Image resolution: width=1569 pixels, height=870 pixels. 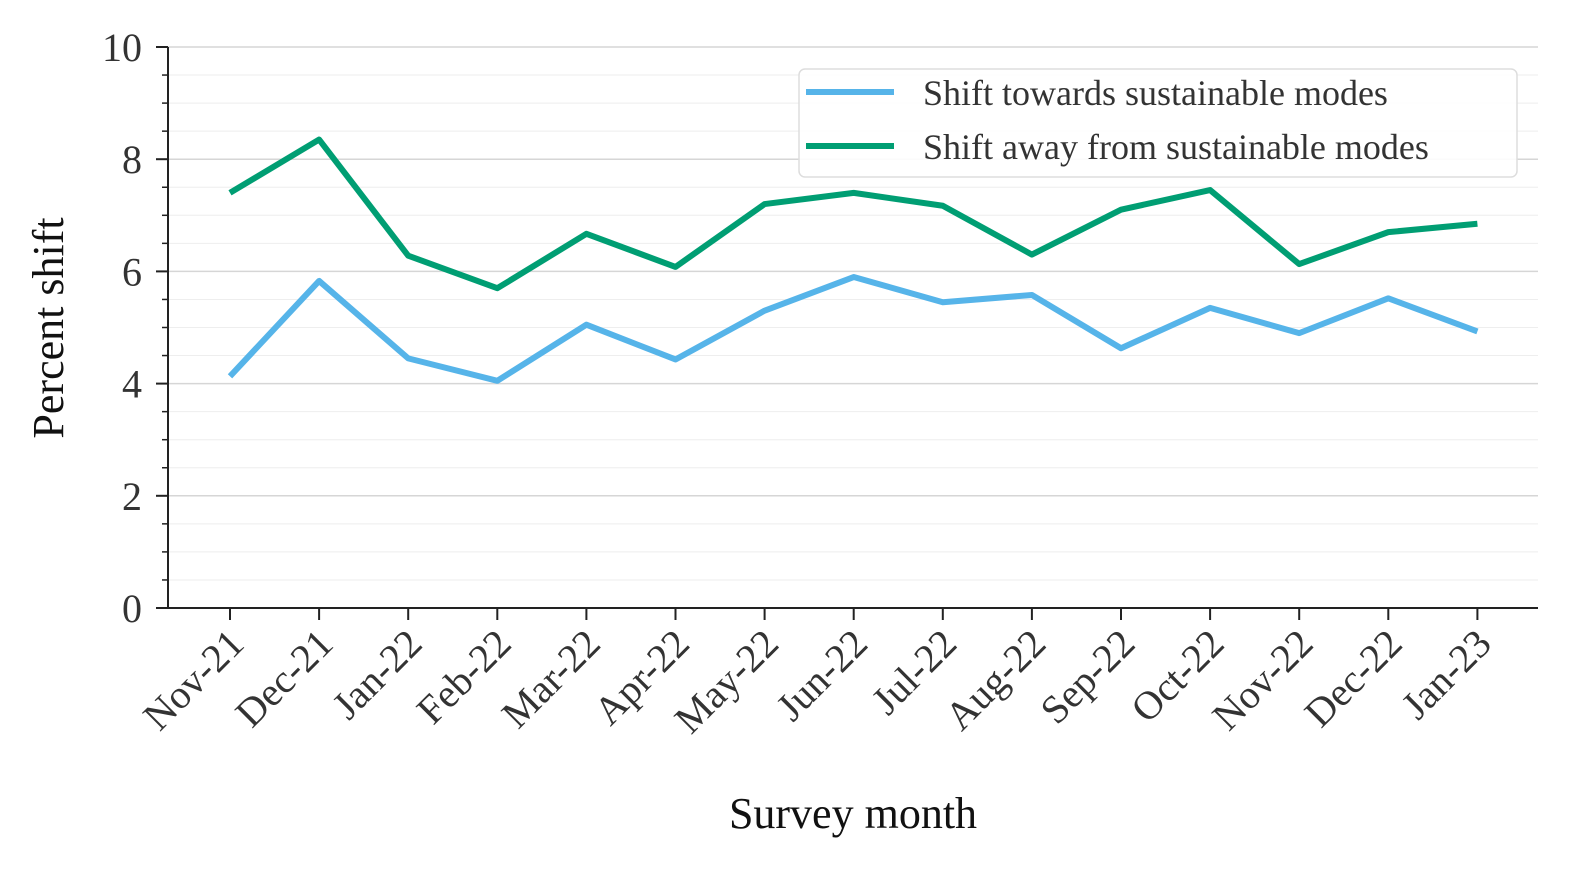 What do you see at coordinates (48, 327) in the screenshot?
I see `y-axis-label: Percent shift` at bounding box center [48, 327].